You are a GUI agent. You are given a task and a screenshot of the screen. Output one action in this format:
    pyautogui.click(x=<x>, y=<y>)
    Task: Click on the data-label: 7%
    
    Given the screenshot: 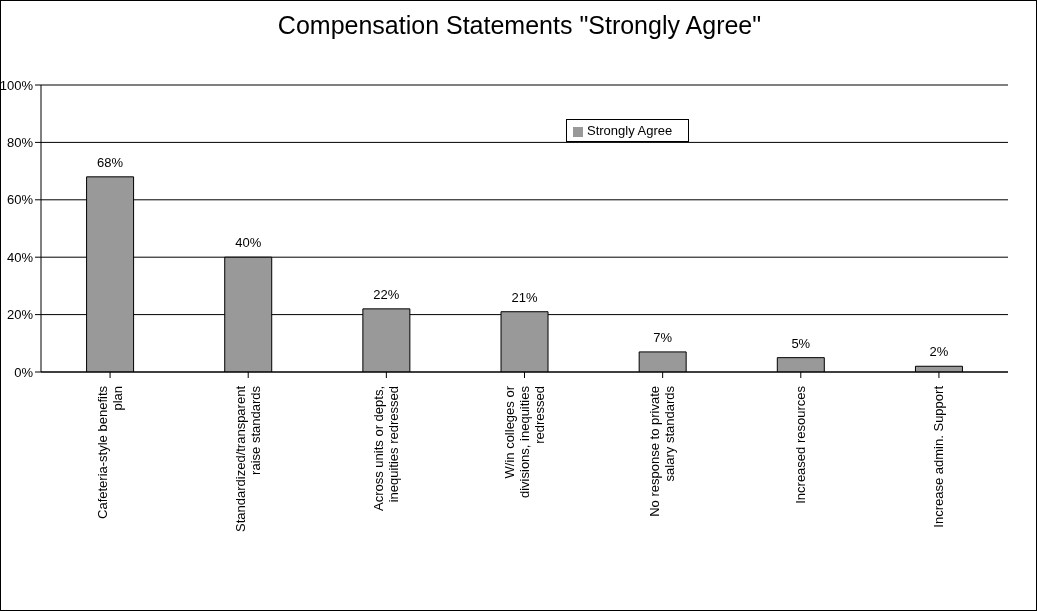 What is the action you would take?
    pyautogui.click(x=663, y=337)
    